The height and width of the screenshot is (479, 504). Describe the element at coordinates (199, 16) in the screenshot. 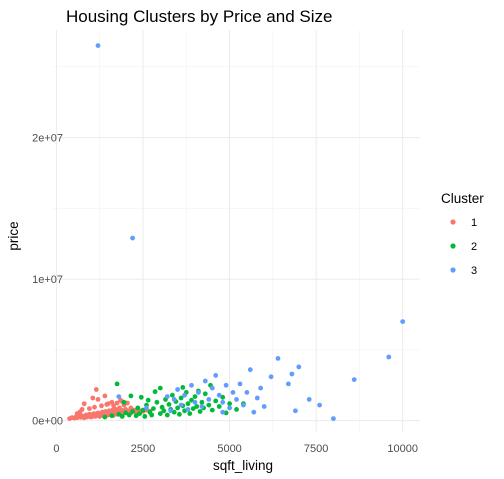

I see `chart-title: Housing Clusters by Price and Size` at that location.